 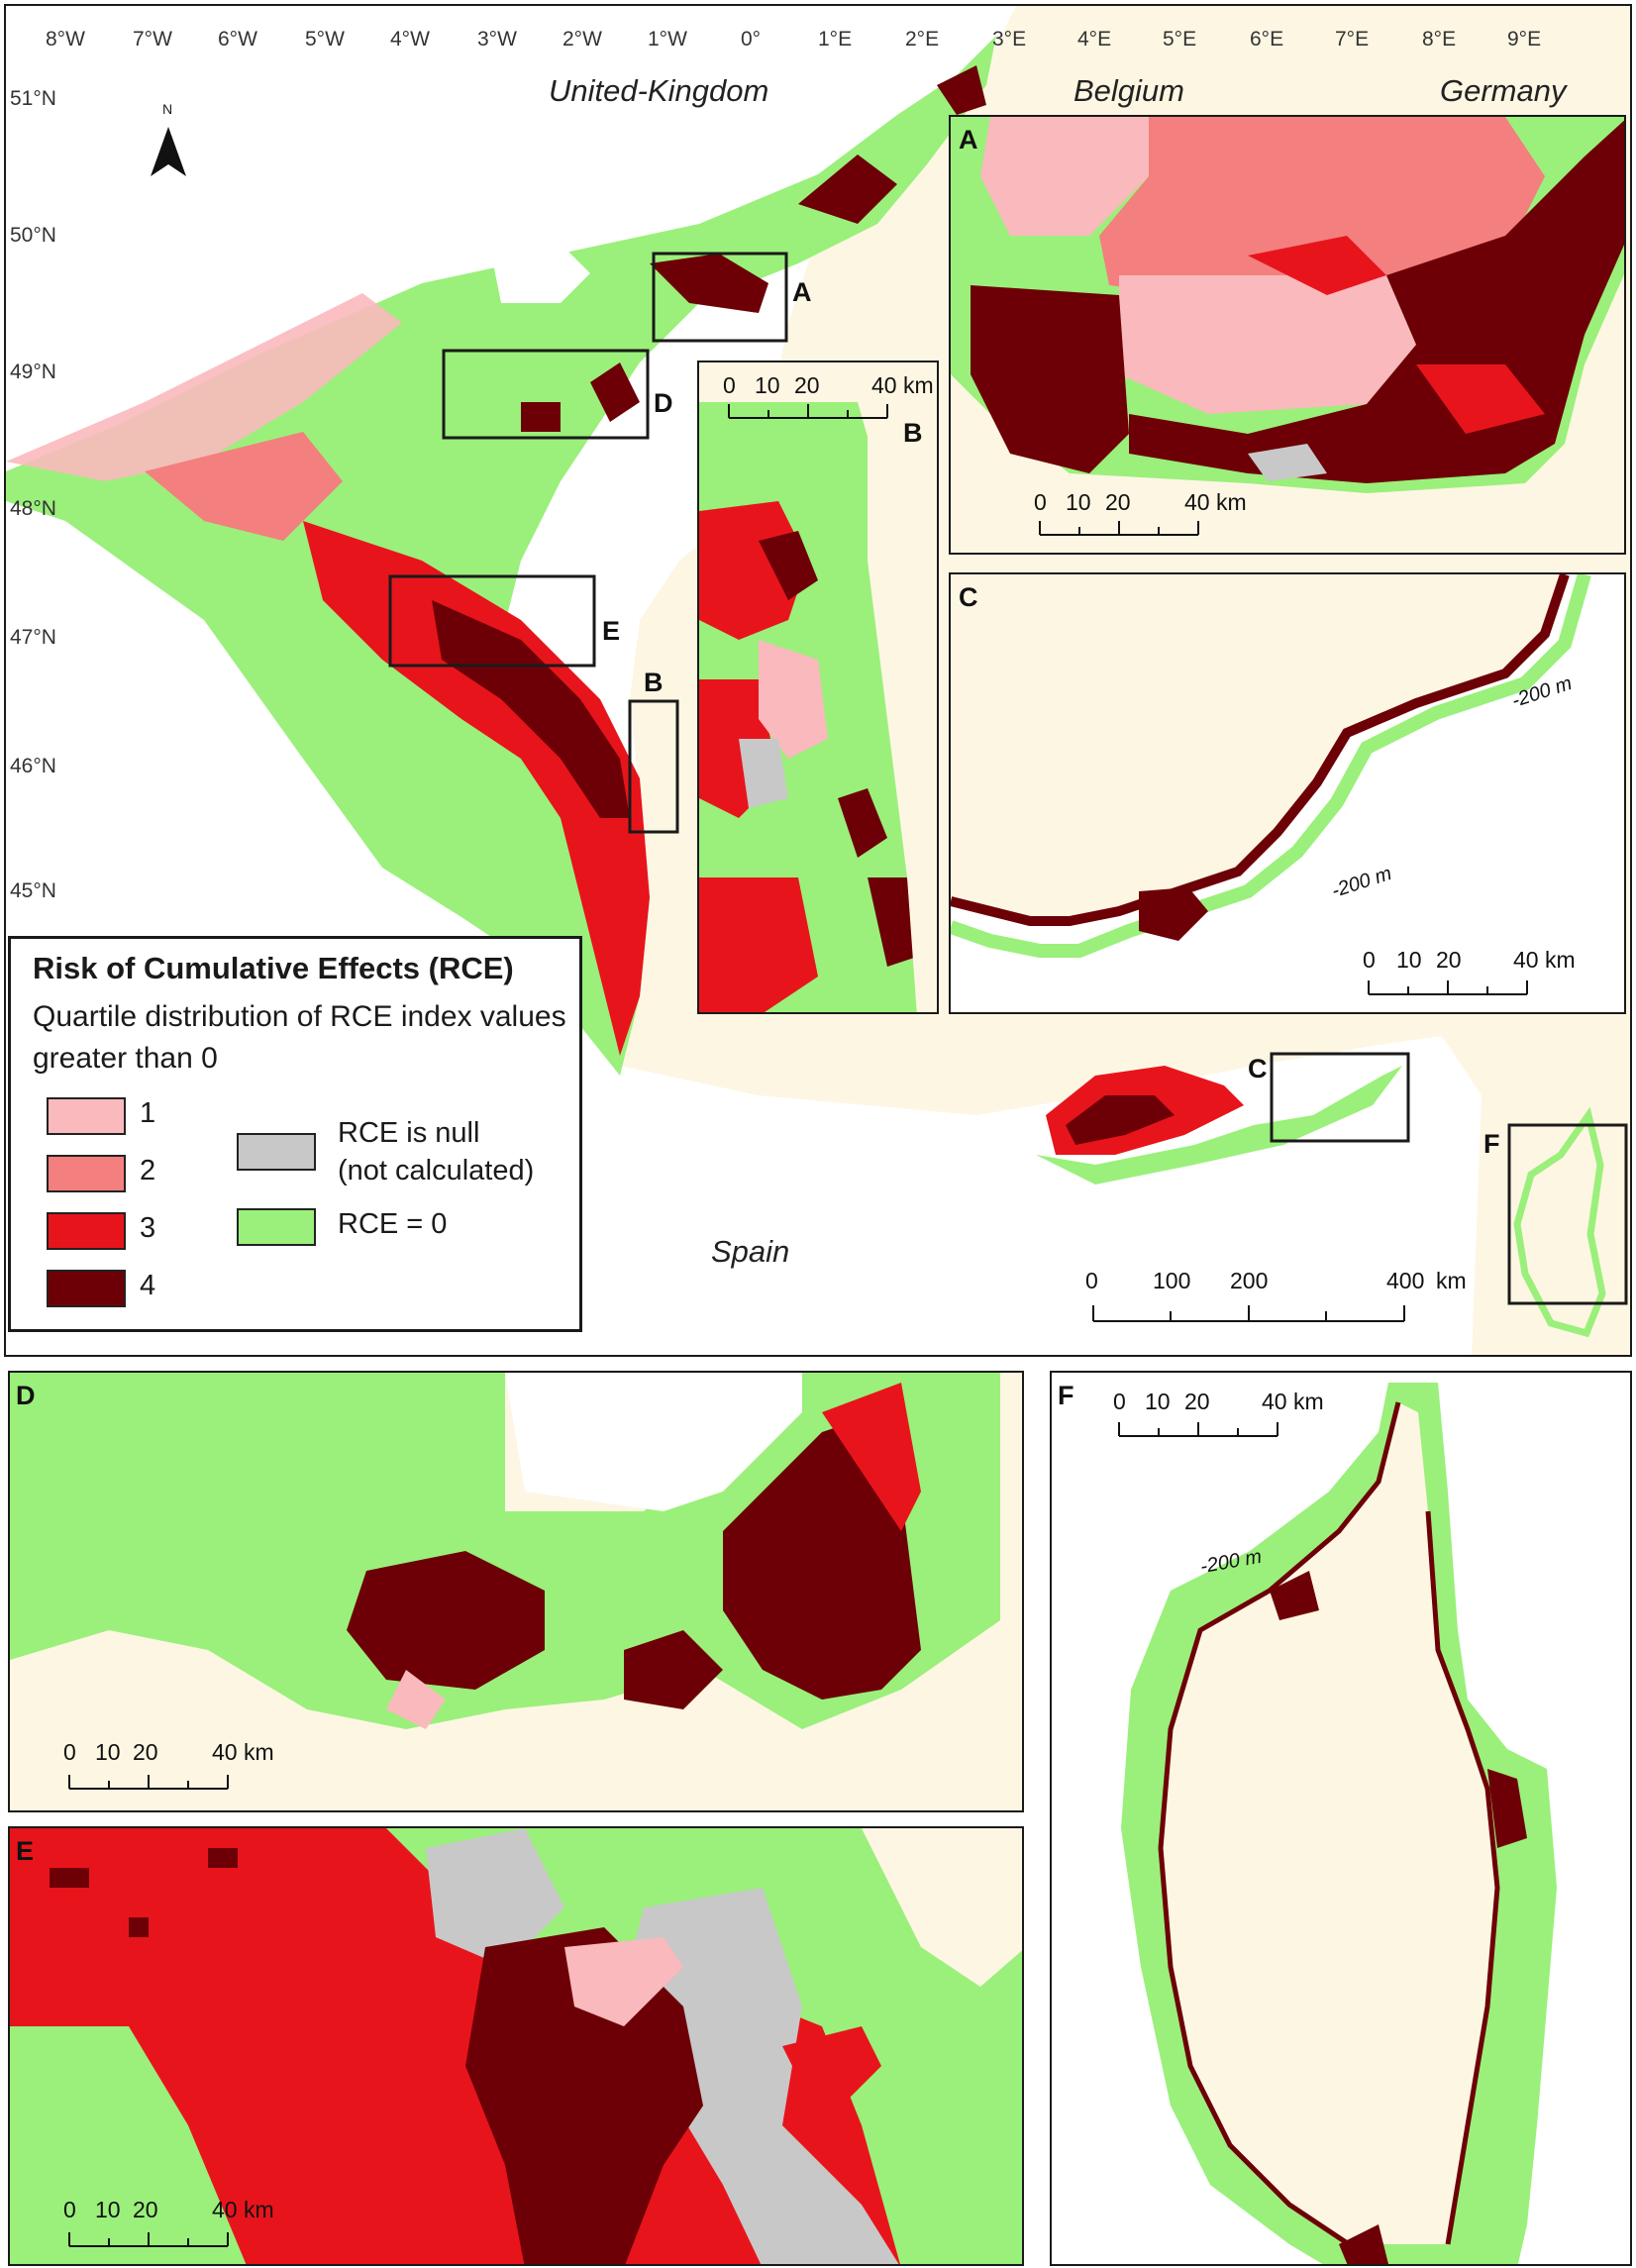 I want to click on inset-e-map, so click(x=516, y=2046).